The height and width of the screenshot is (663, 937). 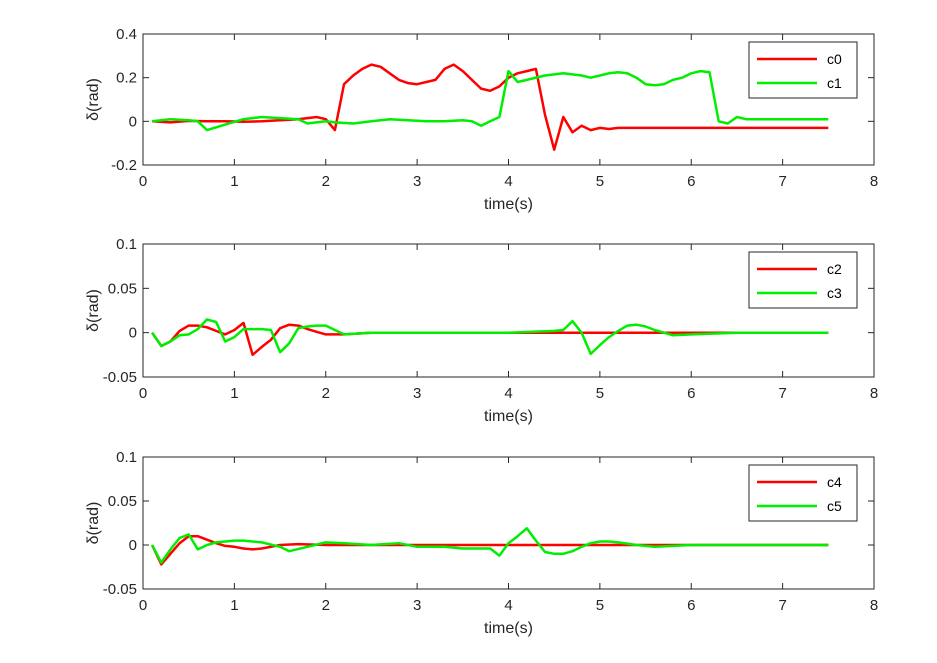 What do you see at coordinates (834, 506) in the screenshot?
I see `legend-label-c5: c5` at bounding box center [834, 506].